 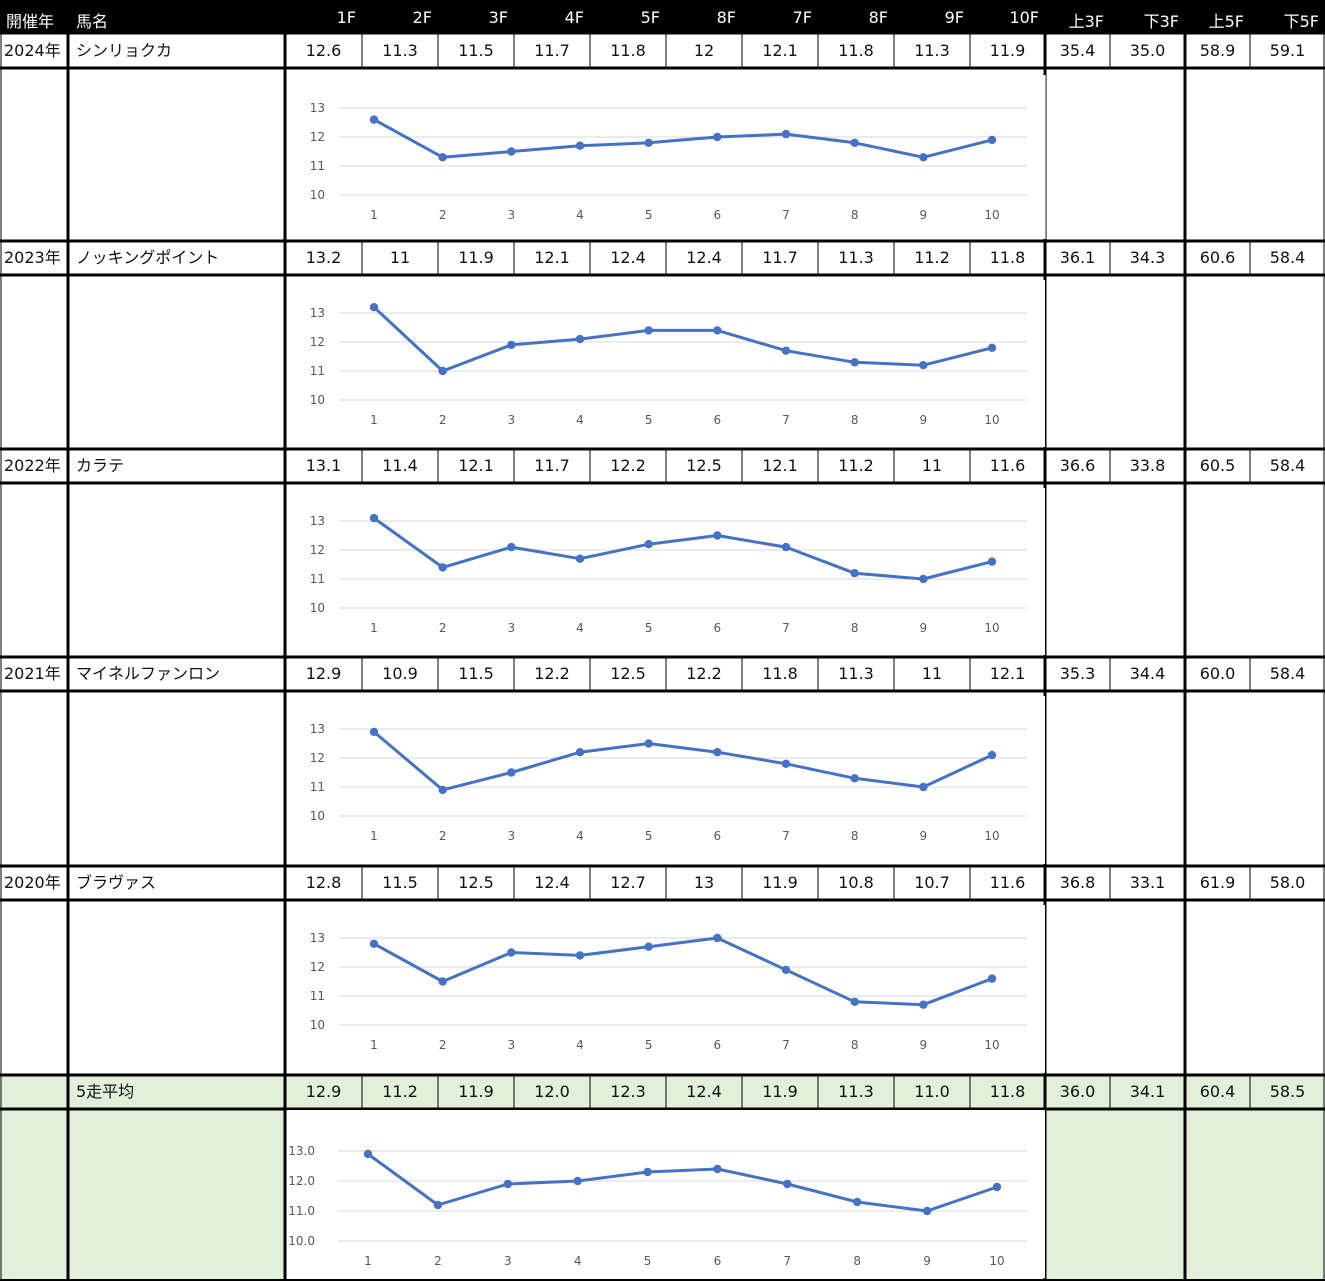 What do you see at coordinates (1217, 1091) in the screenshot?
I see `row-summary-value: 60.4` at bounding box center [1217, 1091].